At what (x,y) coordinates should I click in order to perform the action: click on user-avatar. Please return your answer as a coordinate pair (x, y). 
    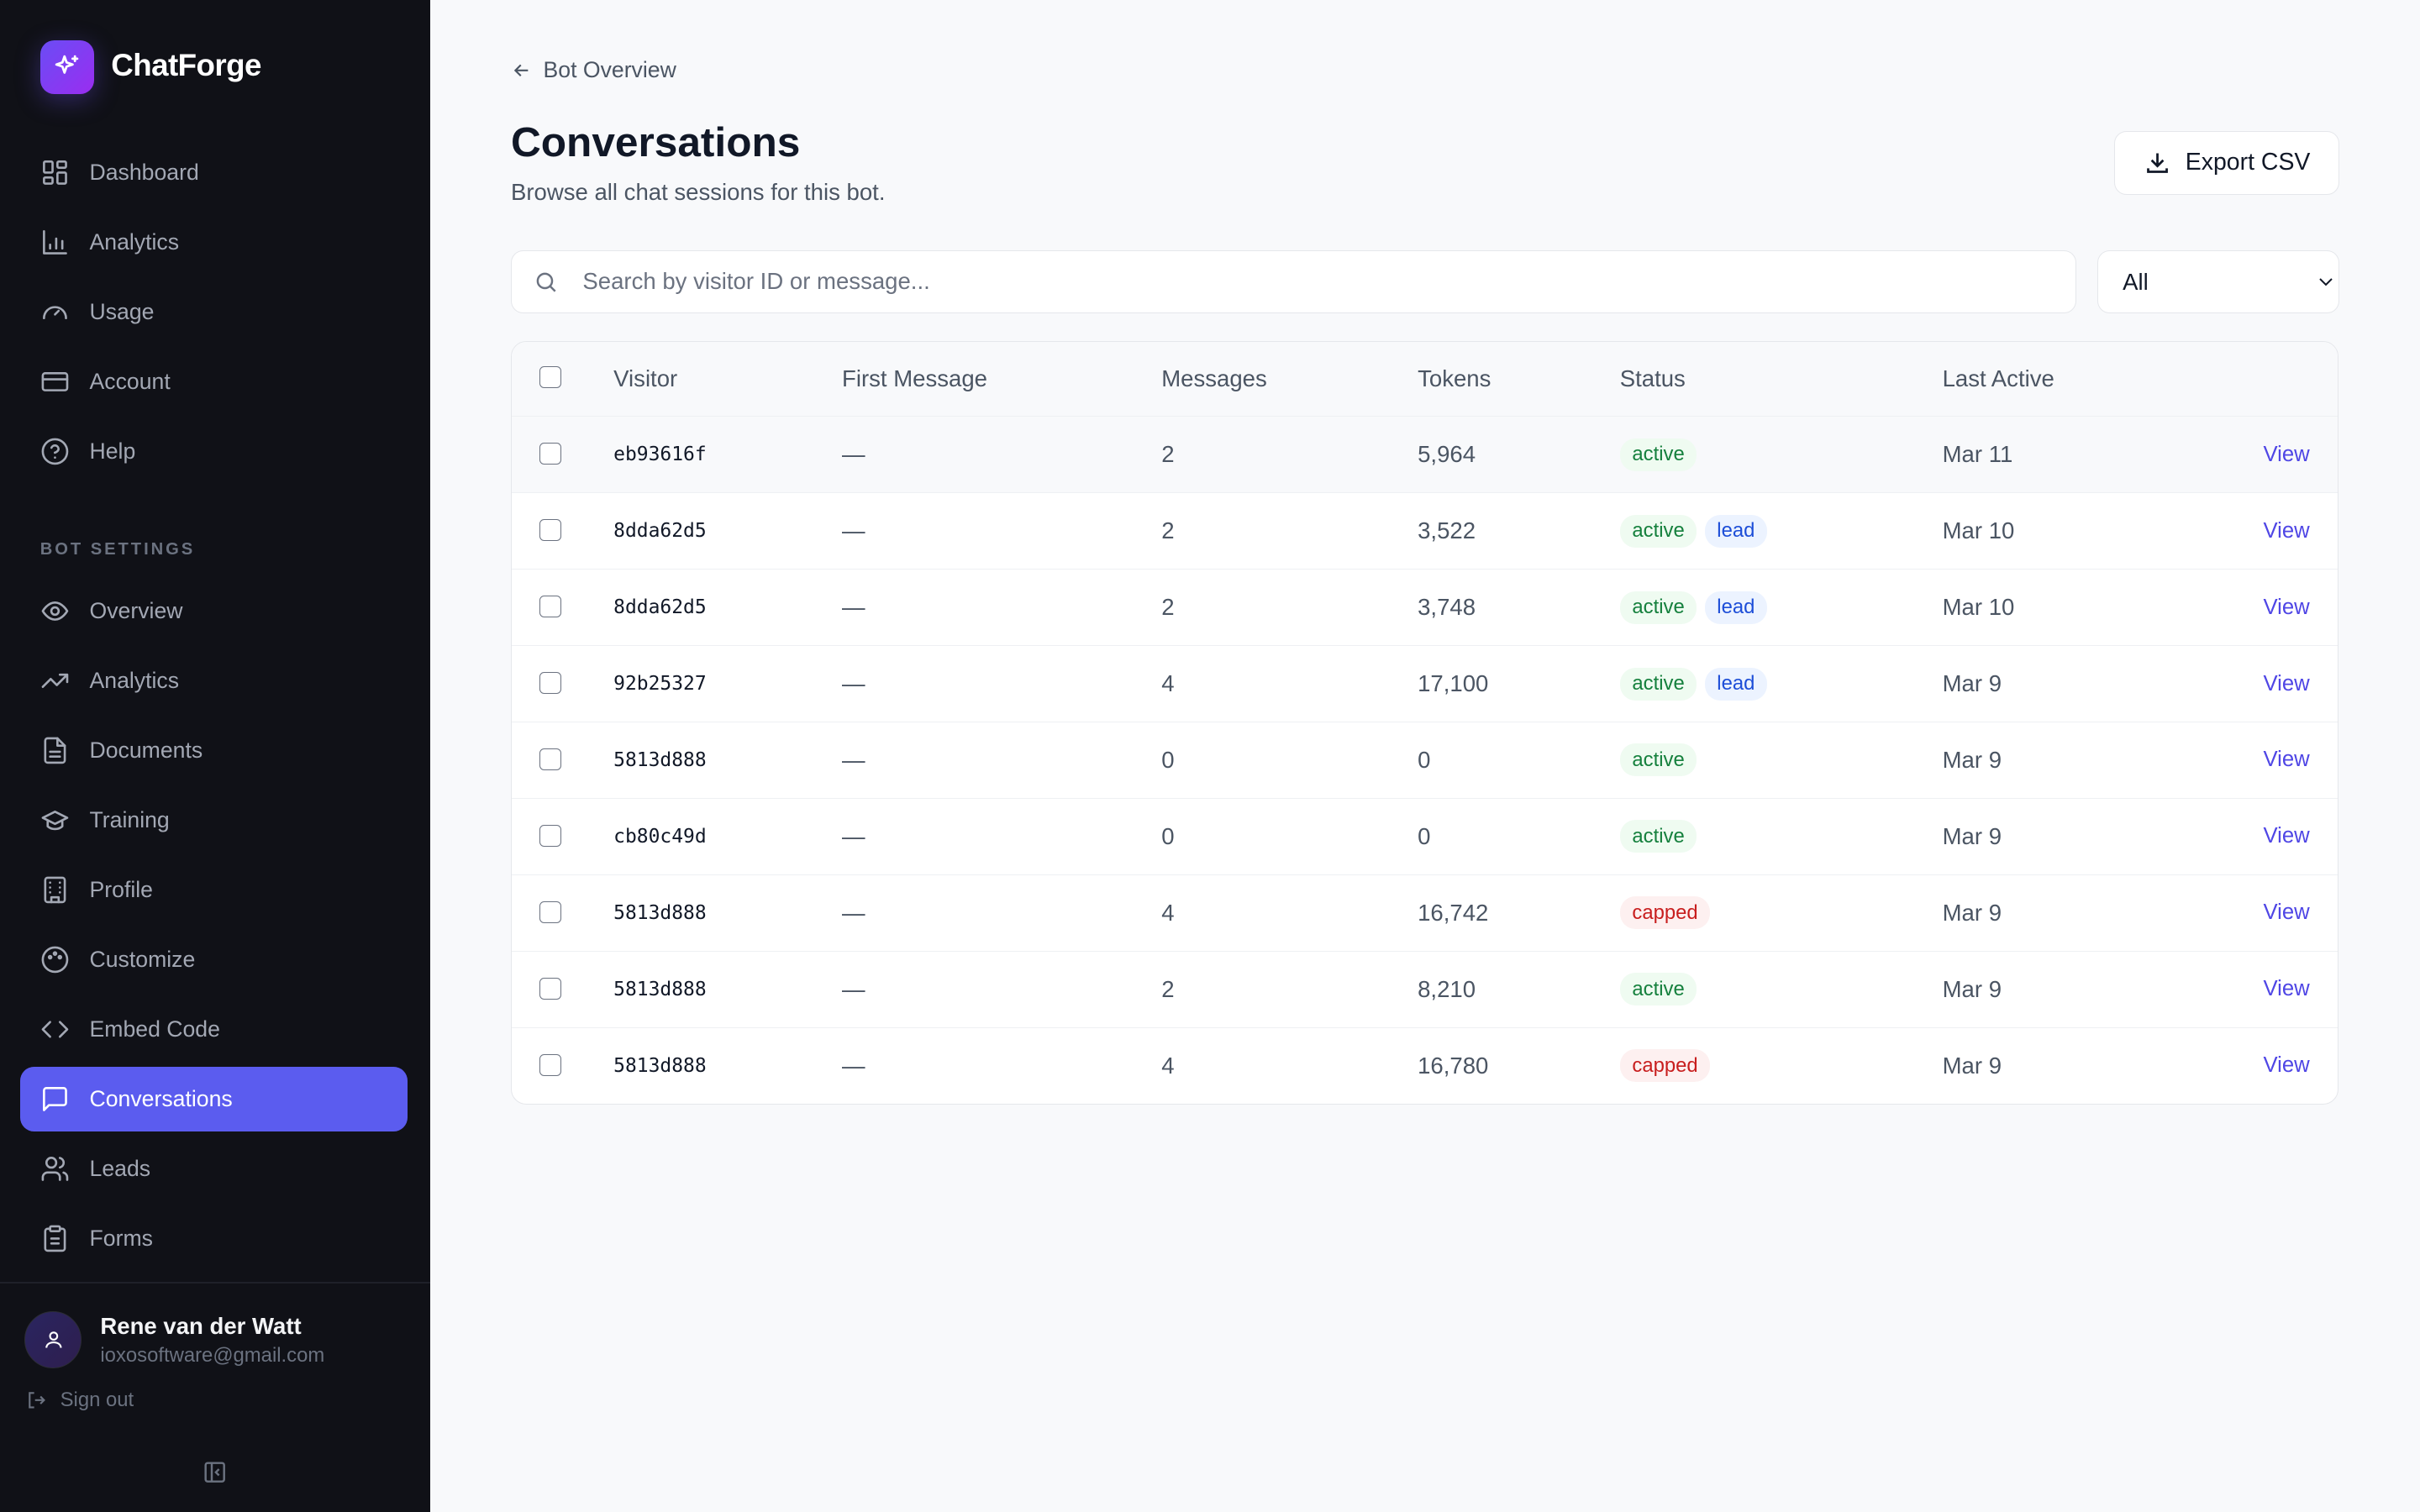
    Looking at the image, I should click on (53, 1340).